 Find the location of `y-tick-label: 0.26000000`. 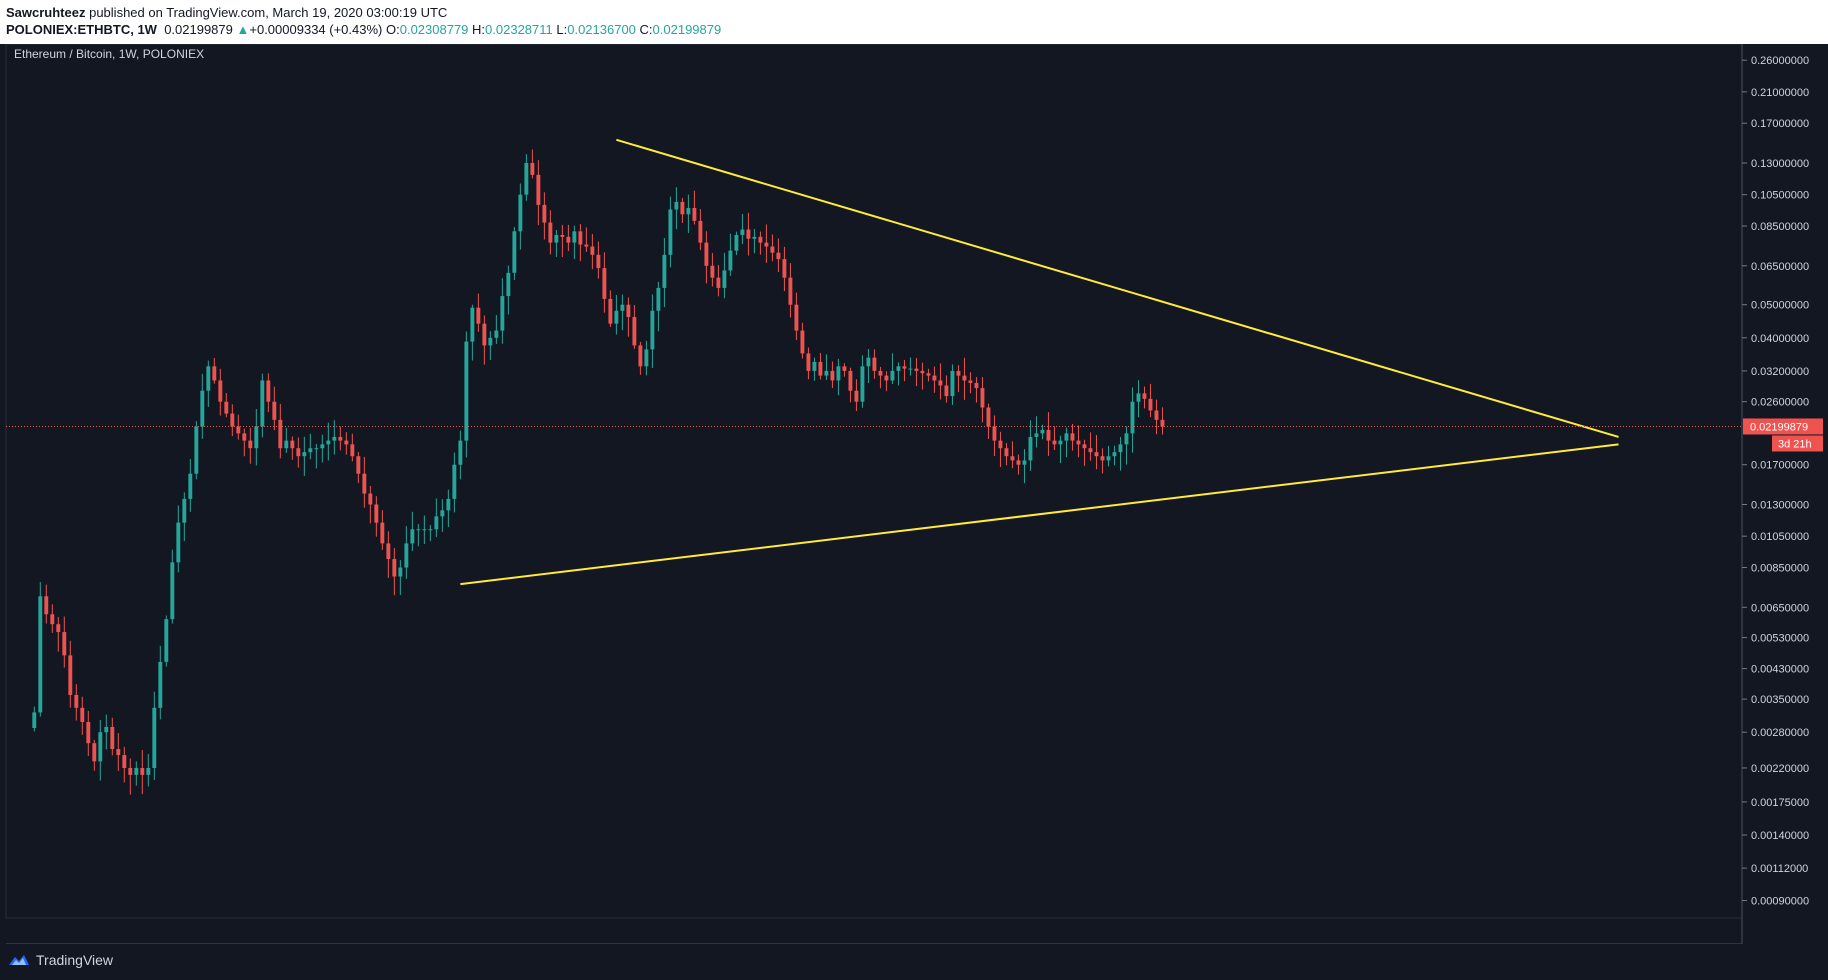

y-tick-label: 0.26000000 is located at coordinates (1780, 61).